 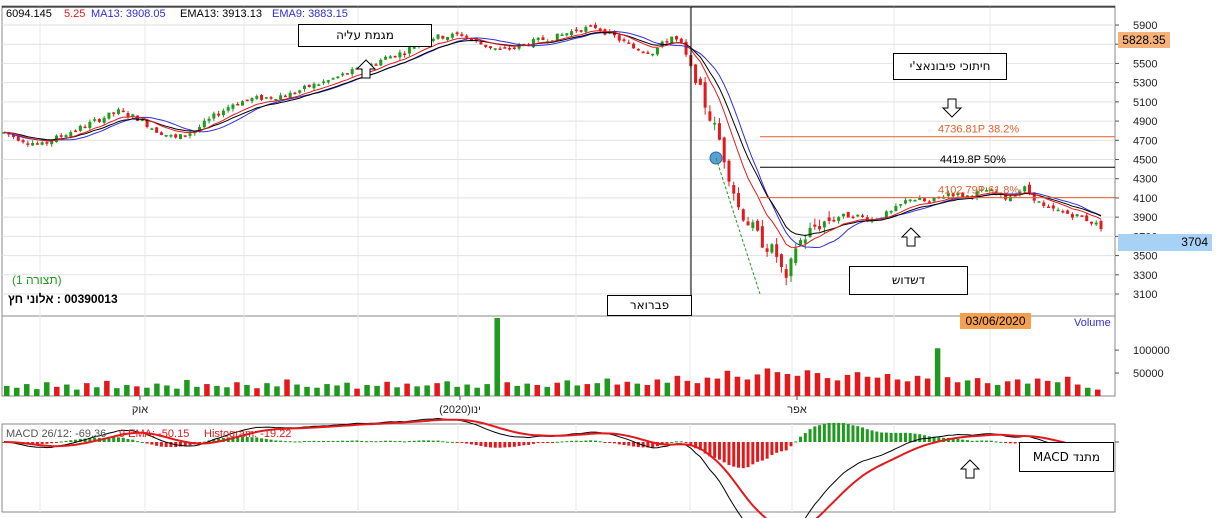 I want to click on fib-level-label: 4102.79P 61.8%, so click(x=978, y=191).